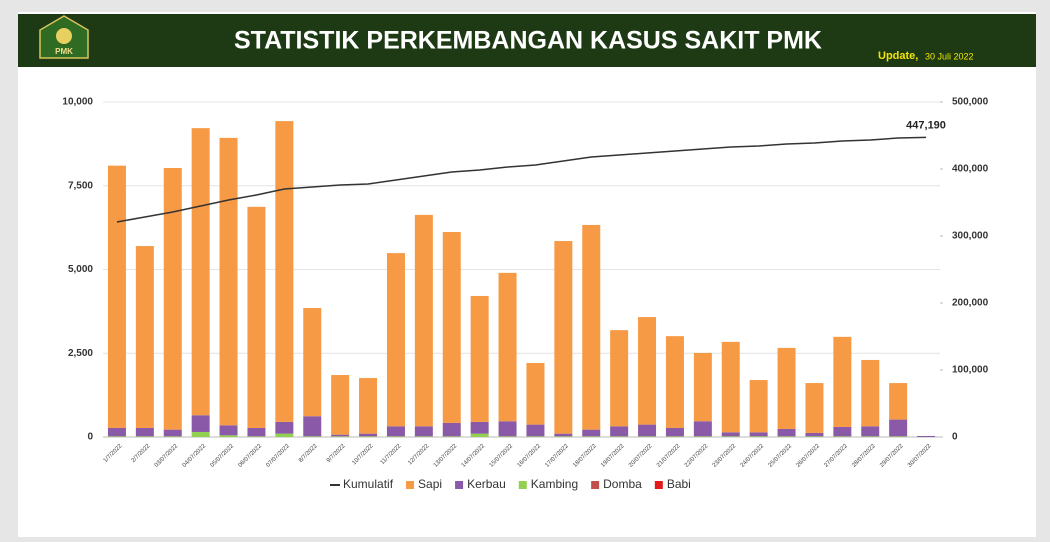 Image resolution: width=1050 pixels, height=542 pixels. What do you see at coordinates (486, 484) in the screenshot?
I see `legend-label: Kerbau` at bounding box center [486, 484].